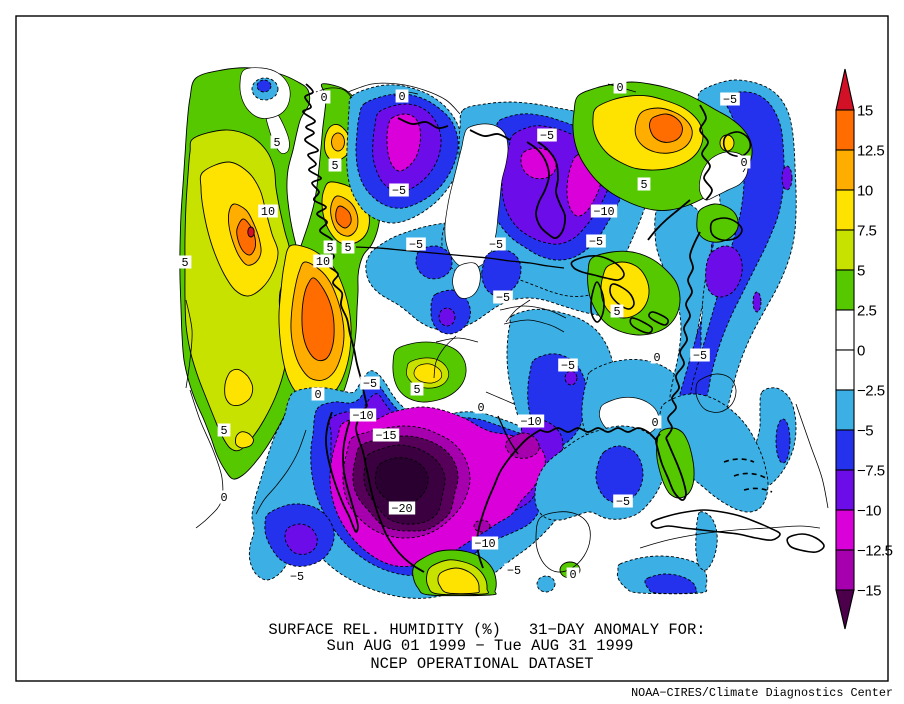 The width and height of the screenshot is (904, 704). I want to click on svg-text: 12.5, so click(870, 151).